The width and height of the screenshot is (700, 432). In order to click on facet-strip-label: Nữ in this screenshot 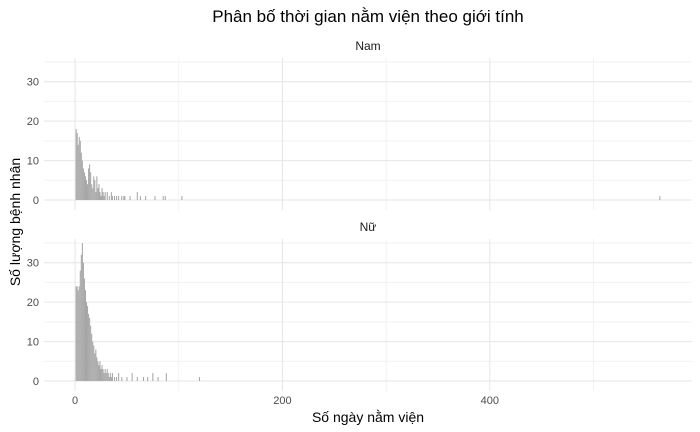, I will do `click(368, 227)`.